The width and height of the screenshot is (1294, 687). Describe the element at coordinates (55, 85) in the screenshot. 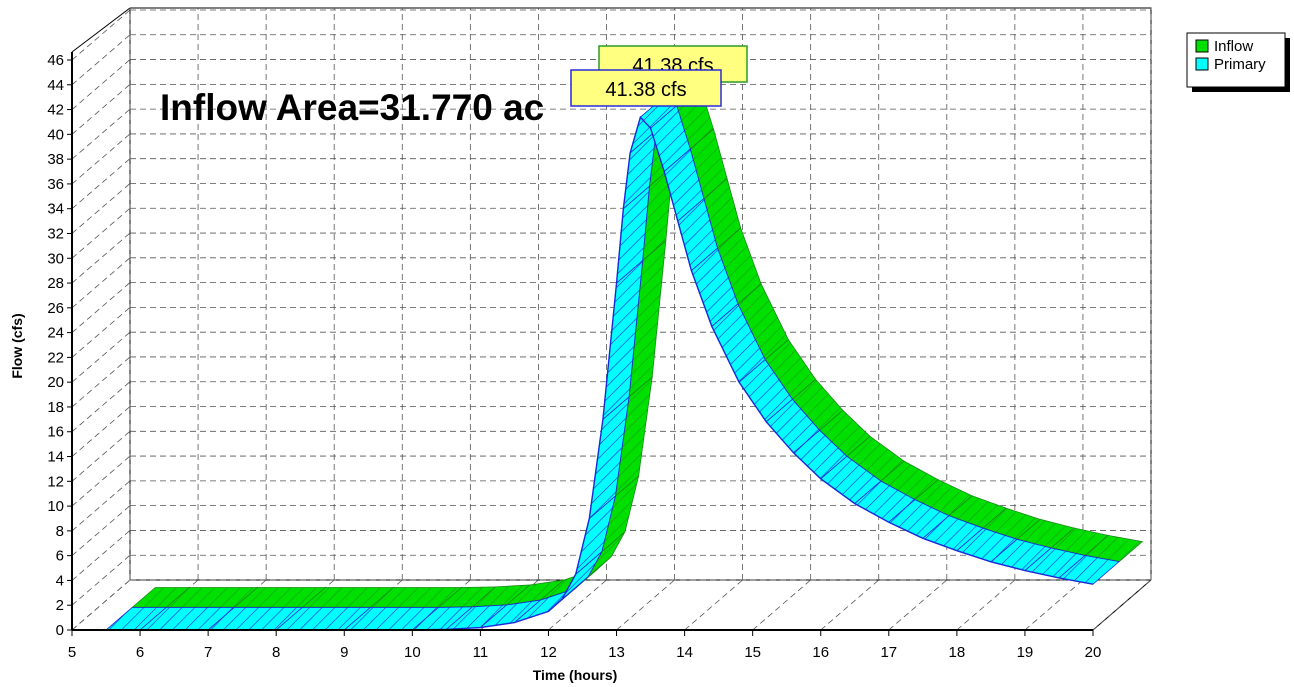

I see `y-tick-label-44: 44` at that location.